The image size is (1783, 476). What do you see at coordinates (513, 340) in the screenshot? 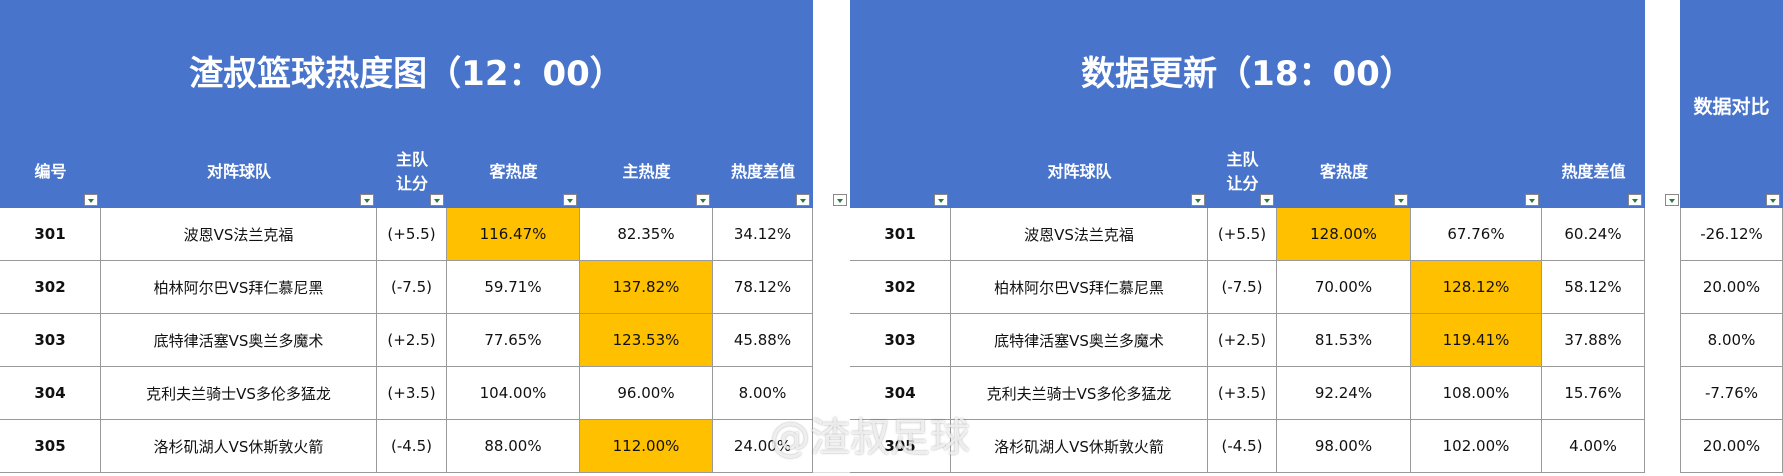
I see `table-cell: 77.65%` at bounding box center [513, 340].